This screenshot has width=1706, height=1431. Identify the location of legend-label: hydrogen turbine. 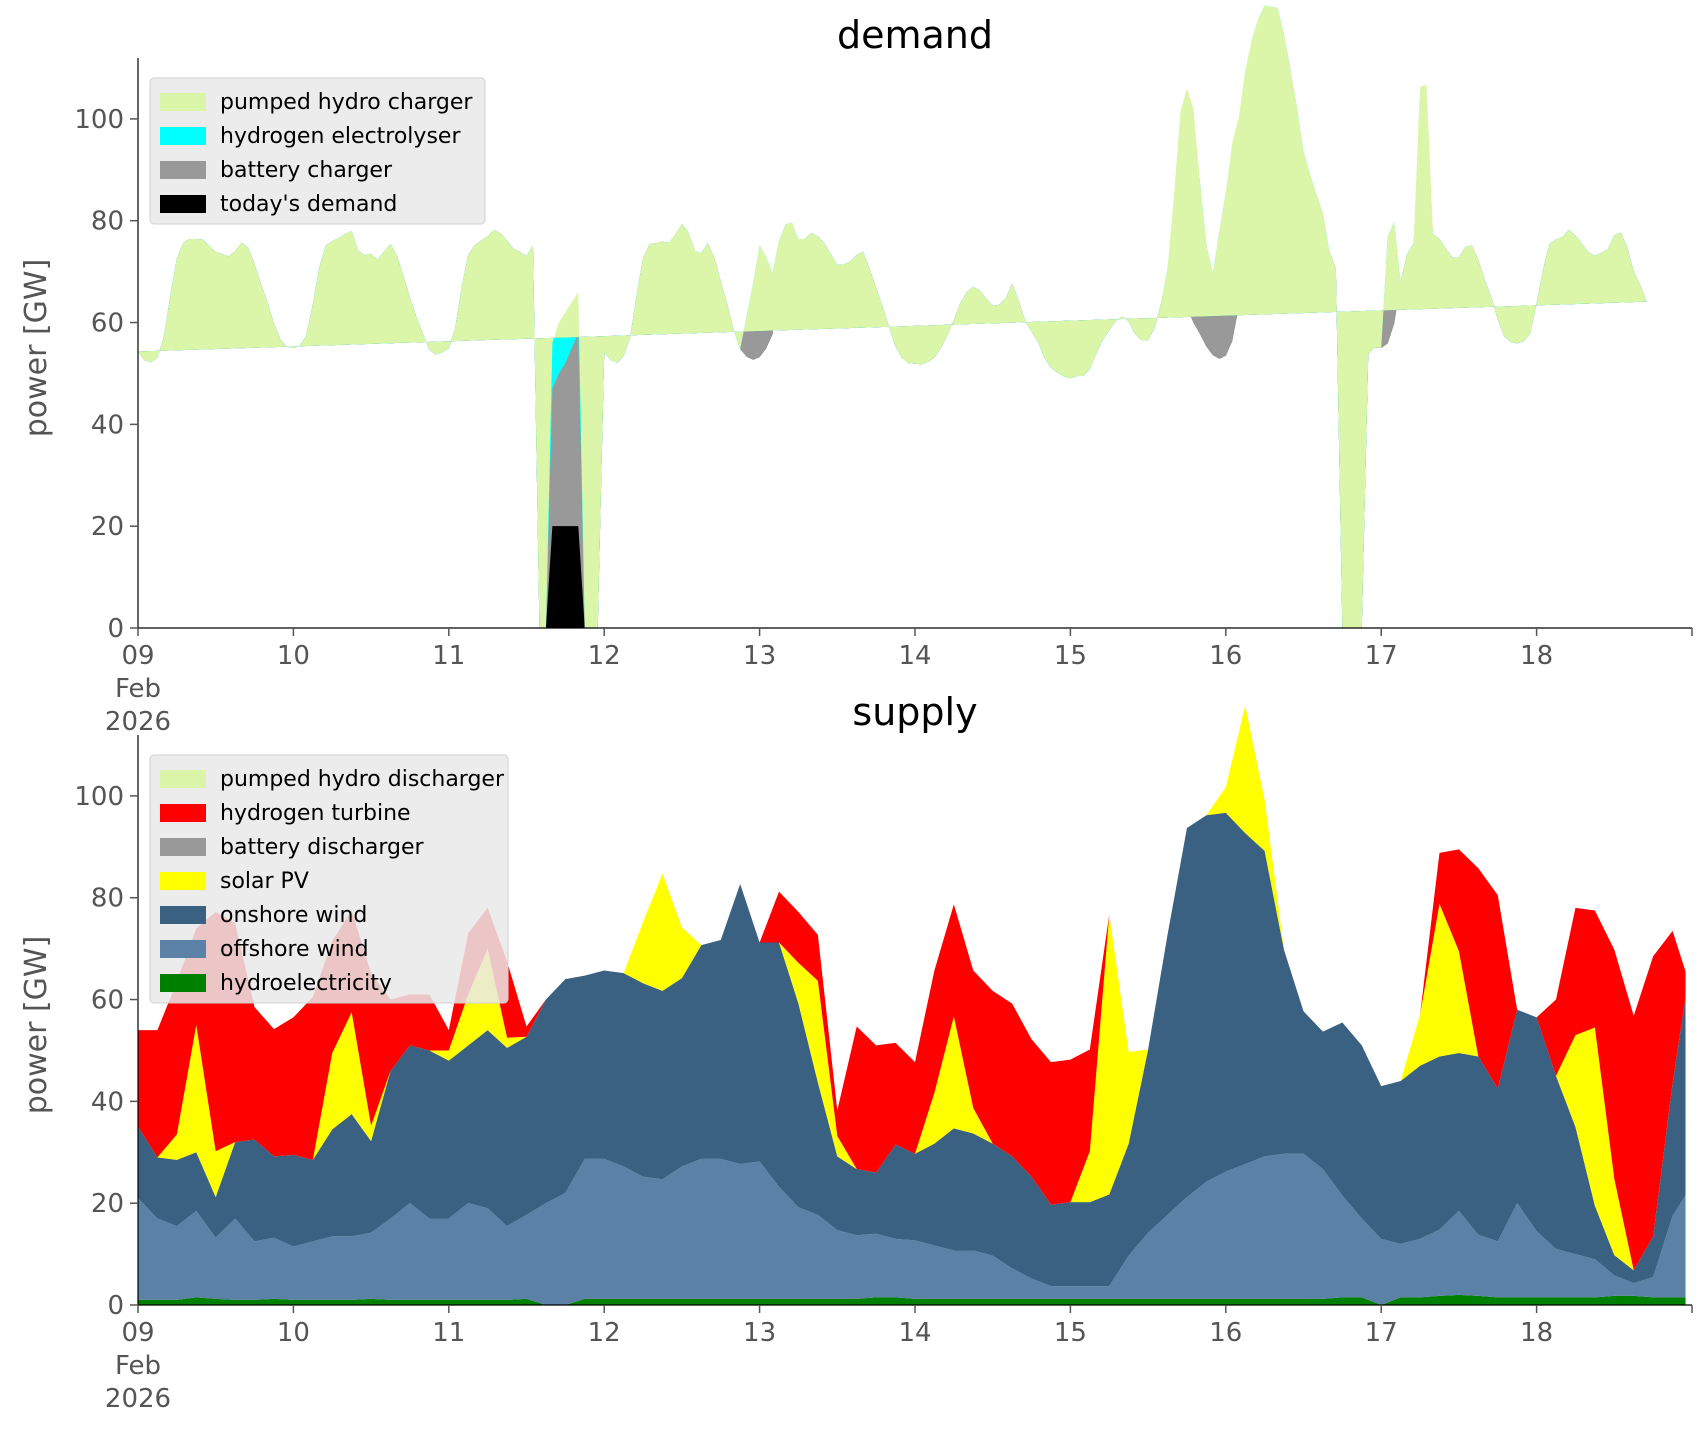
(315, 813).